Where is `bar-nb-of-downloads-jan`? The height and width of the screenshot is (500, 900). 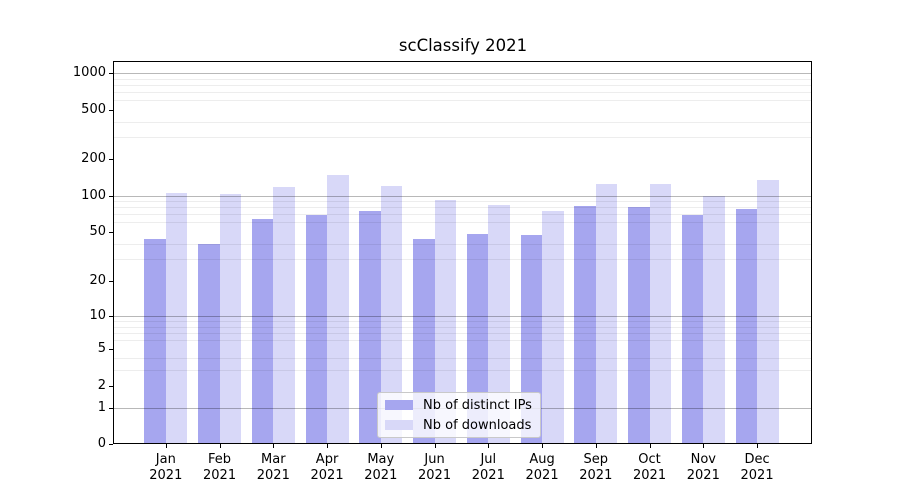
bar-nb-of-downloads-jan is located at coordinates (176, 318).